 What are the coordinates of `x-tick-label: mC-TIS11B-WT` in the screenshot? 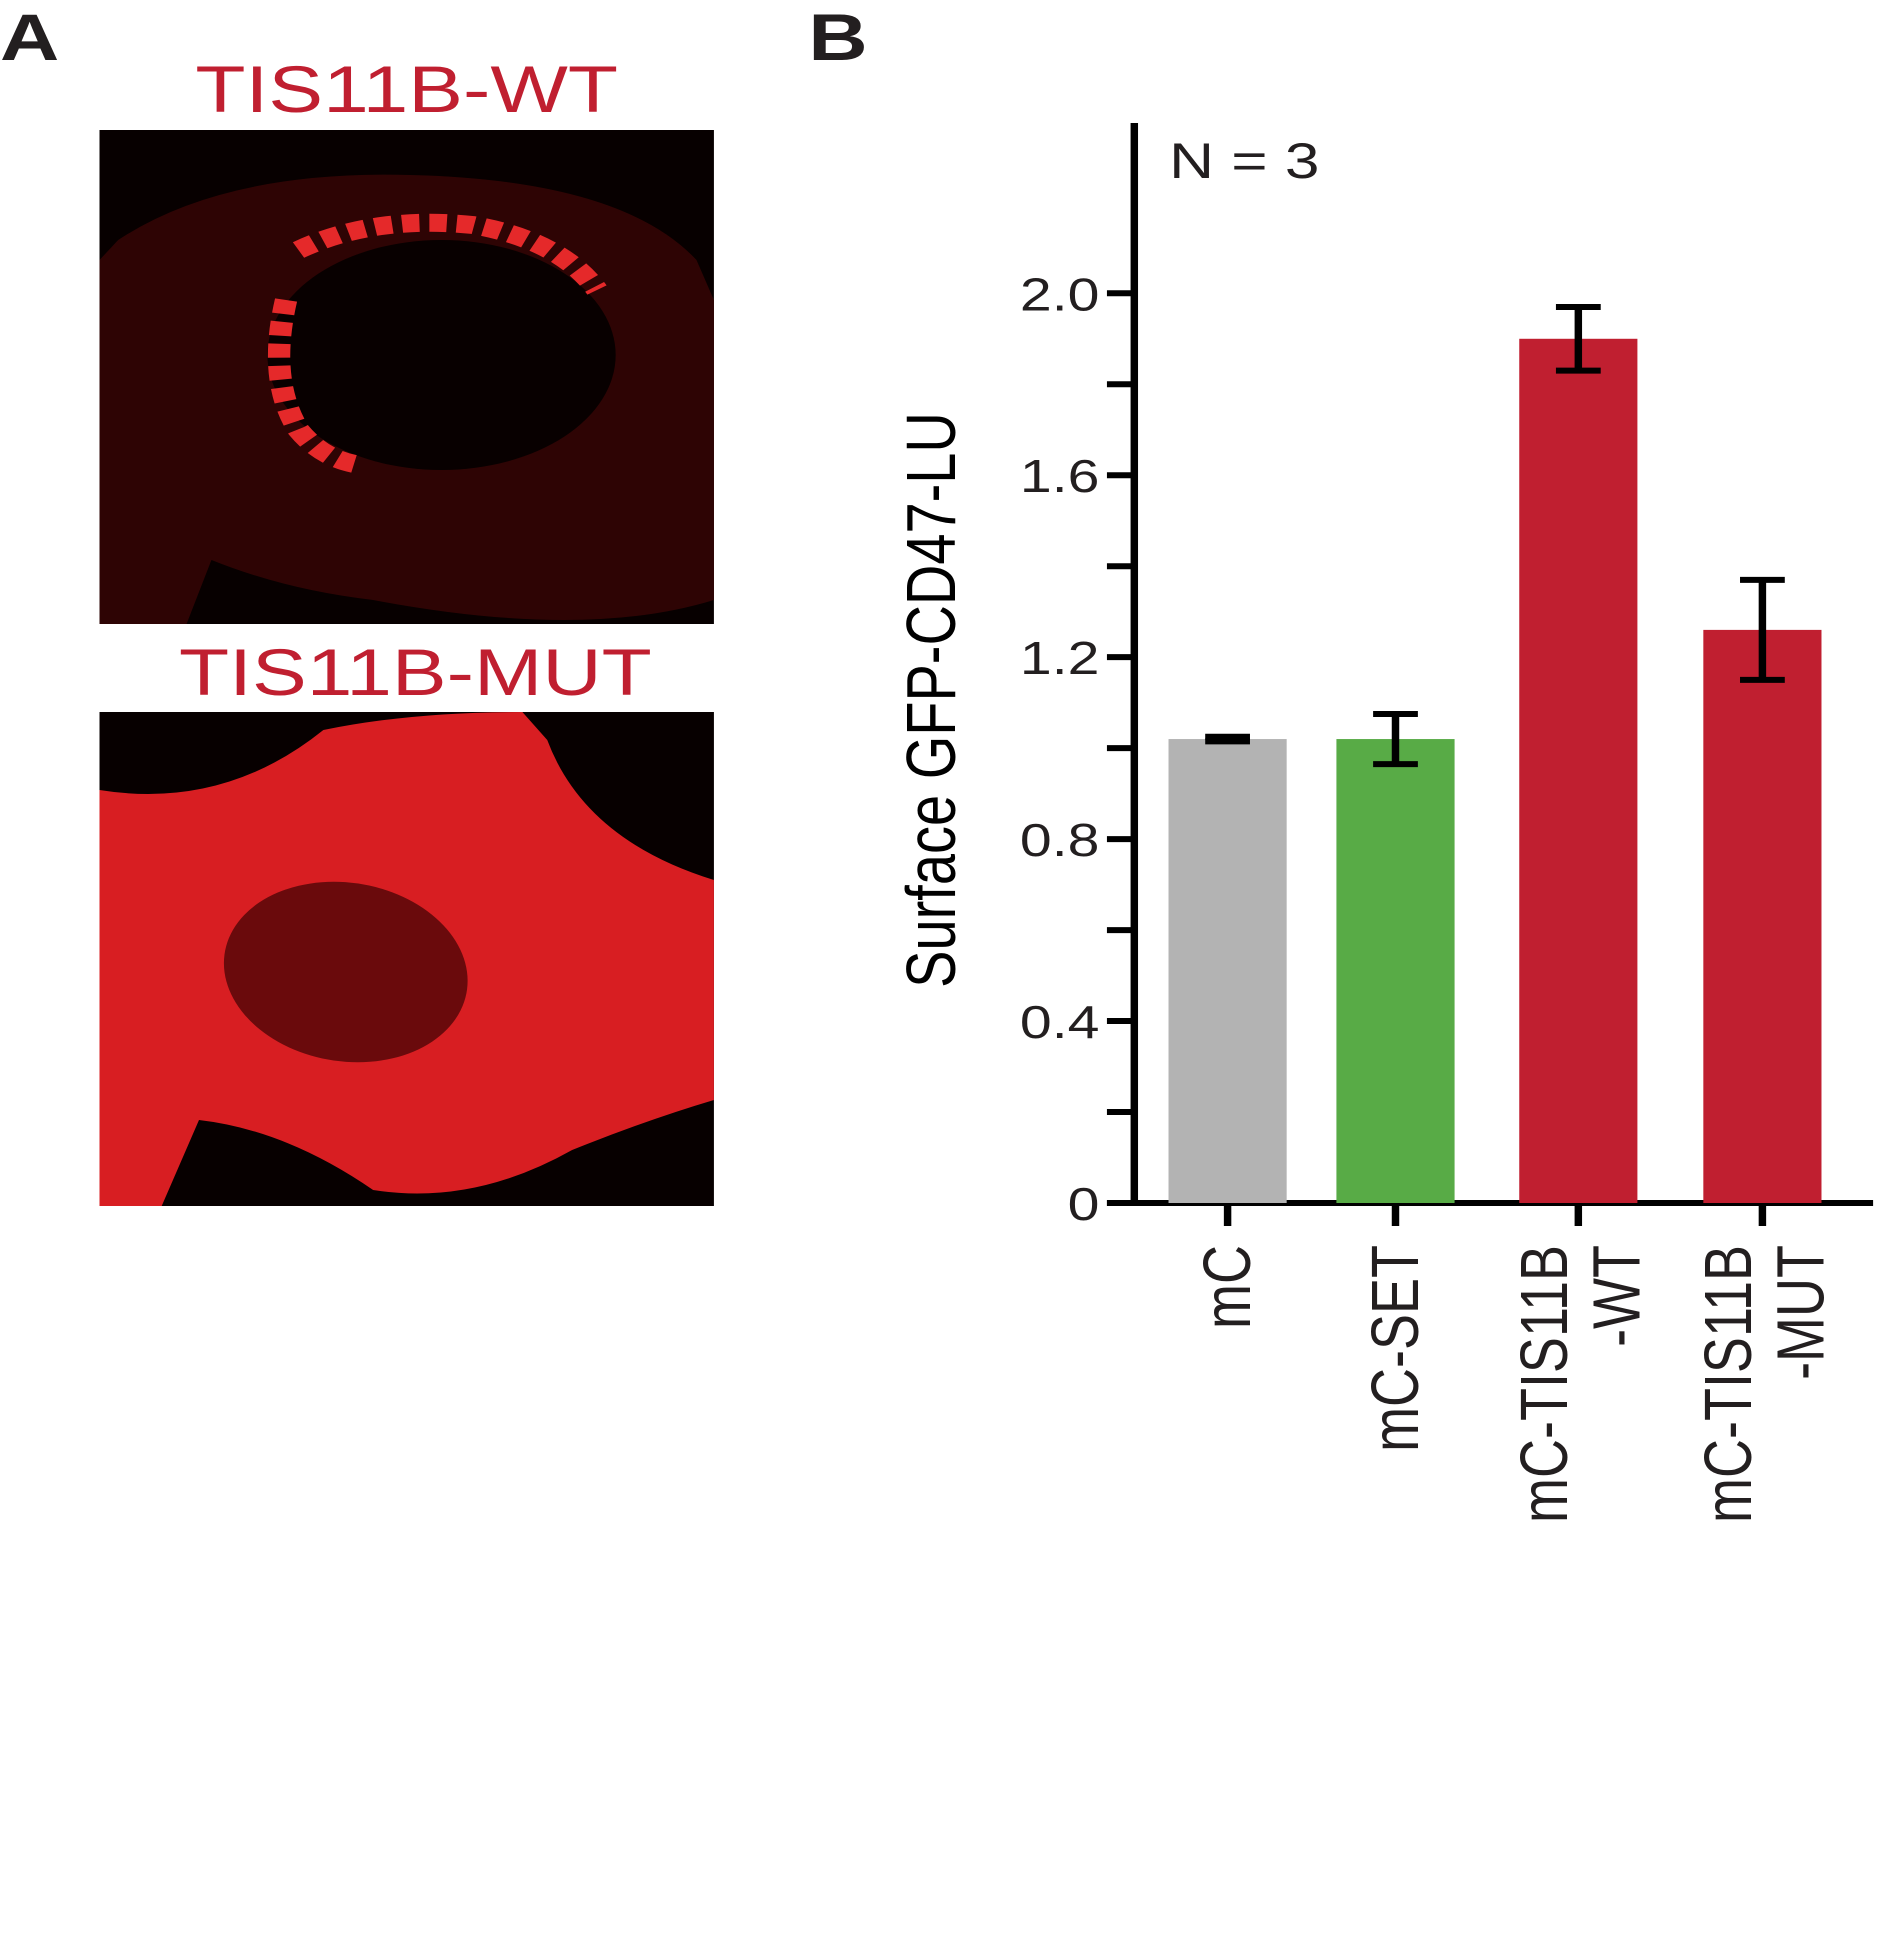 It's located at (1580, 1384).